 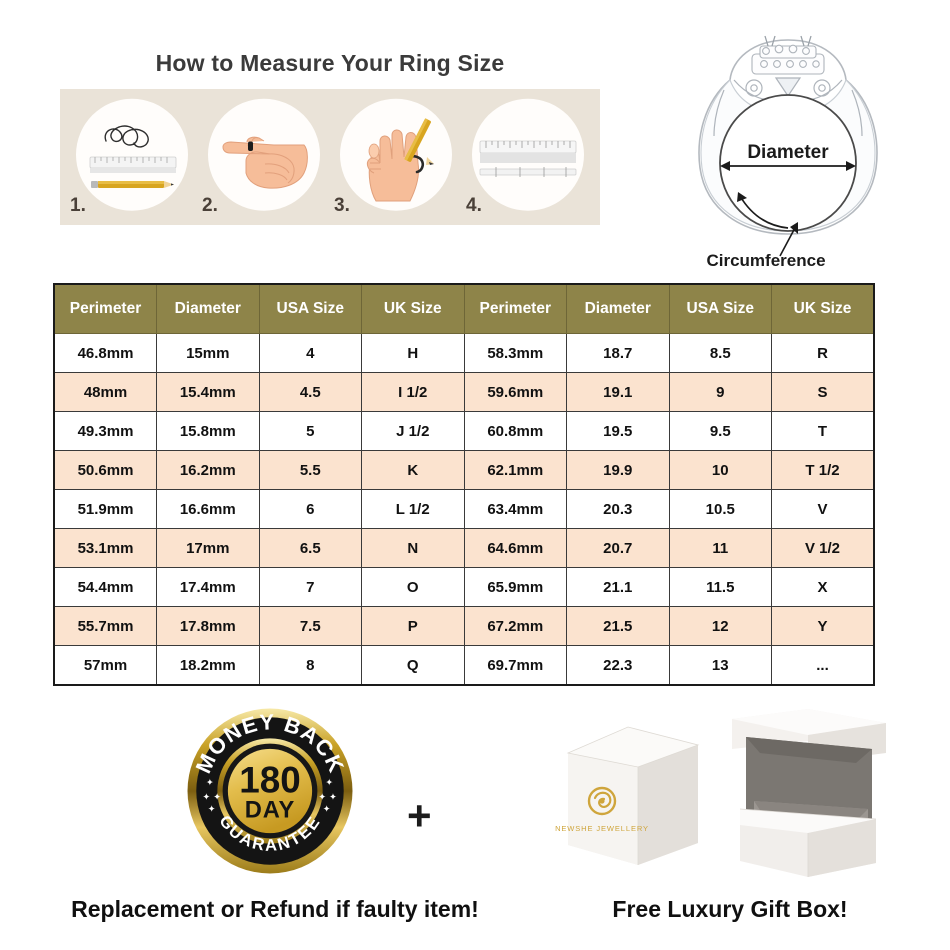 What do you see at coordinates (413, 665) in the screenshot?
I see `cell-uk-1: Q` at bounding box center [413, 665].